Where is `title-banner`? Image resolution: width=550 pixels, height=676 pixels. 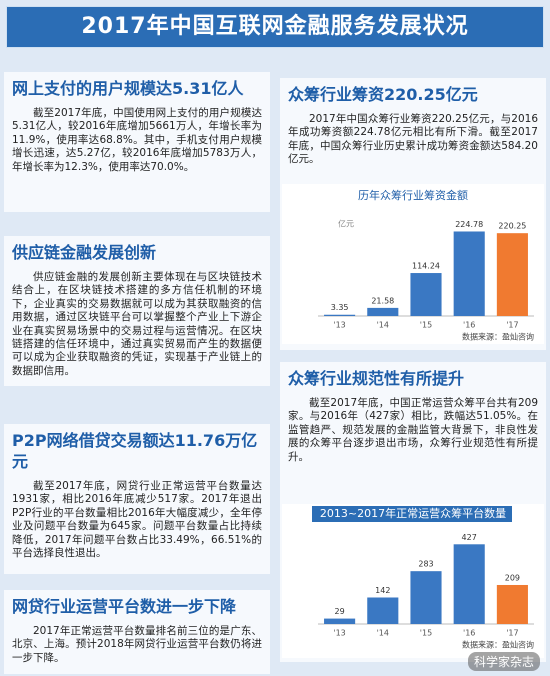
title-banner is located at coordinates (412, 514).